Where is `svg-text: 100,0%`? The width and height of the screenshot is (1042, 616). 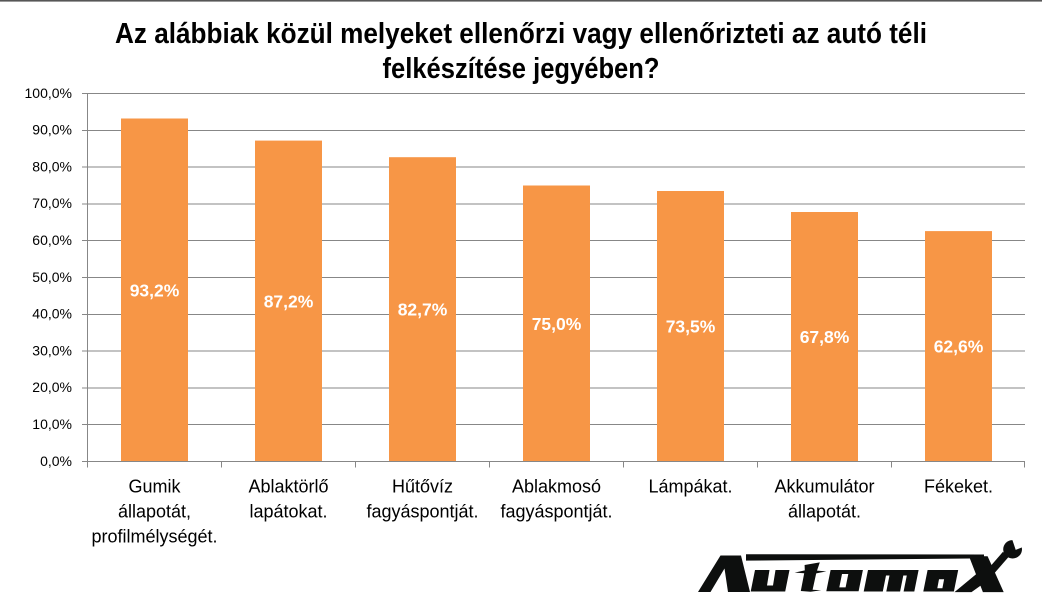 svg-text: 100,0% is located at coordinates (48, 93).